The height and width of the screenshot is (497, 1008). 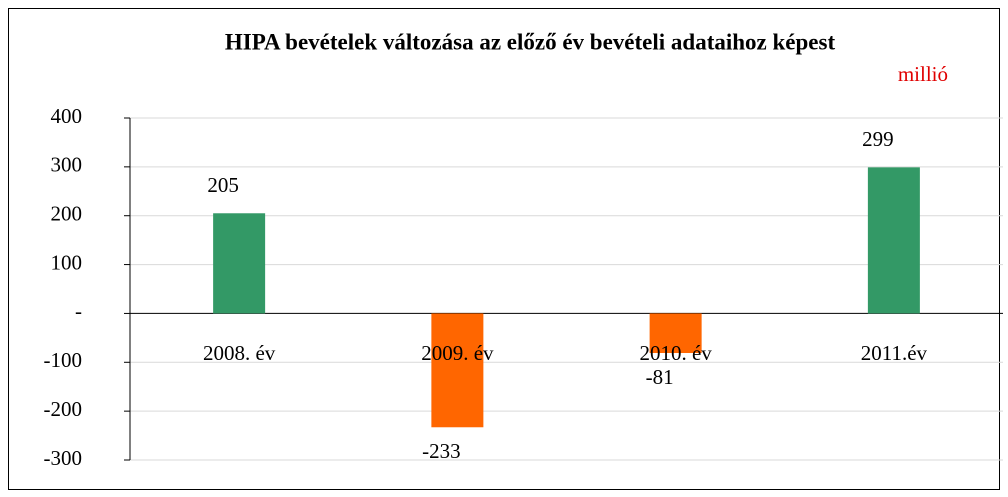 I want to click on y-tick-label: -300, so click(x=63, y=458).